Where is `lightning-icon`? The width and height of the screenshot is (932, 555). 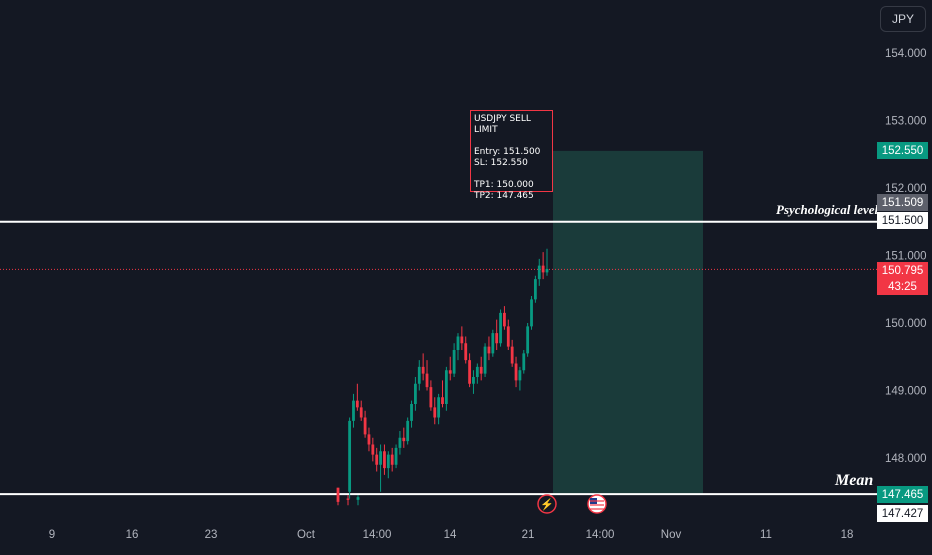
lightning-icon is located at coordinates (547, 504).